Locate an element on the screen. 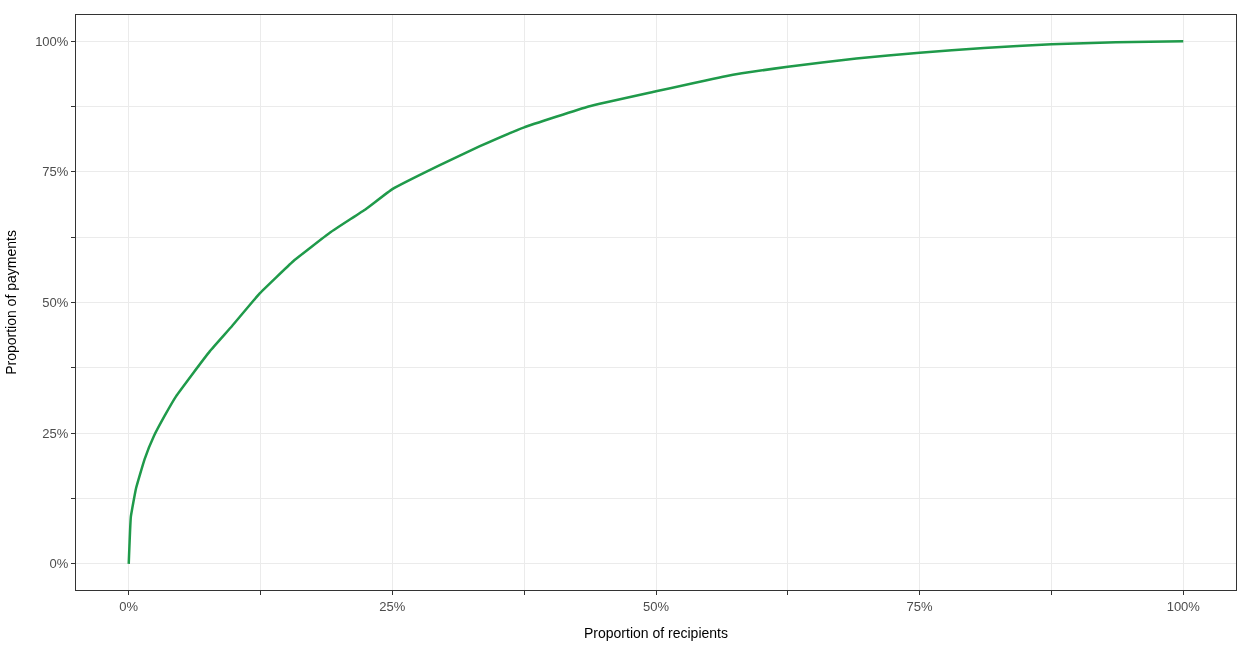  y-tick-label: 25% is located at coordinates (55, 433).